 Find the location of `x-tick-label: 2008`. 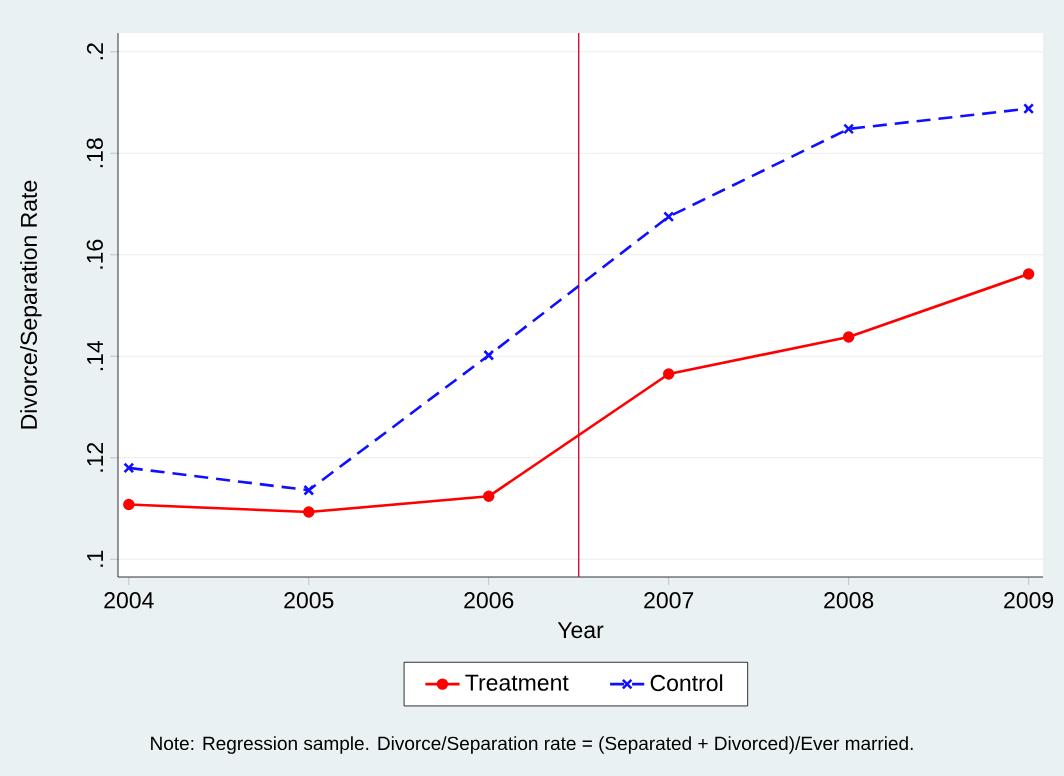

x-tick-label: 2008 is located at coordinates (849, 600).